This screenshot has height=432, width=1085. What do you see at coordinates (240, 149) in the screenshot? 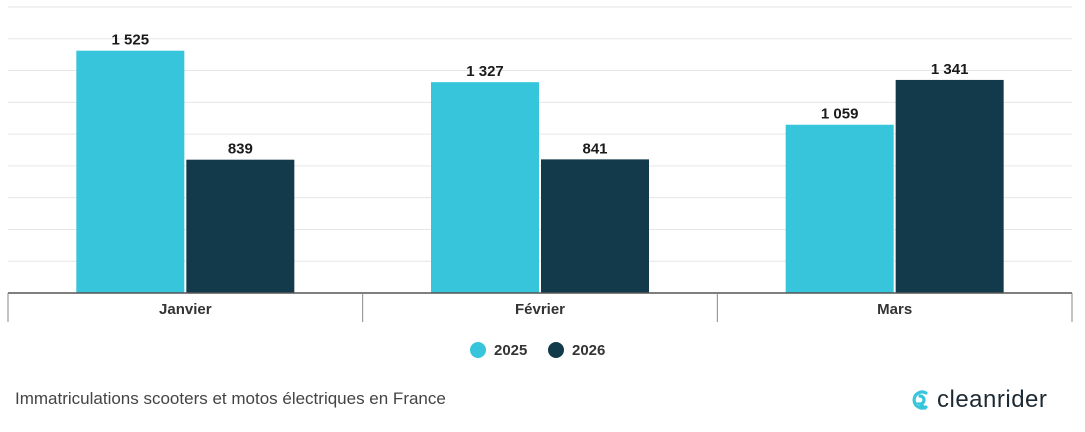
I see `value-label: 839` at bounding box center [240, 149].